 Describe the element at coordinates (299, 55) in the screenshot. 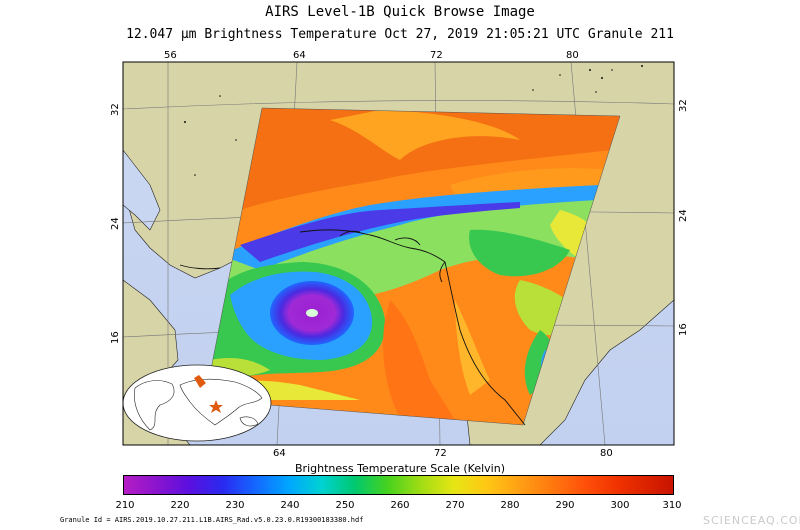

I see `top-tick-64: 64` at that location.